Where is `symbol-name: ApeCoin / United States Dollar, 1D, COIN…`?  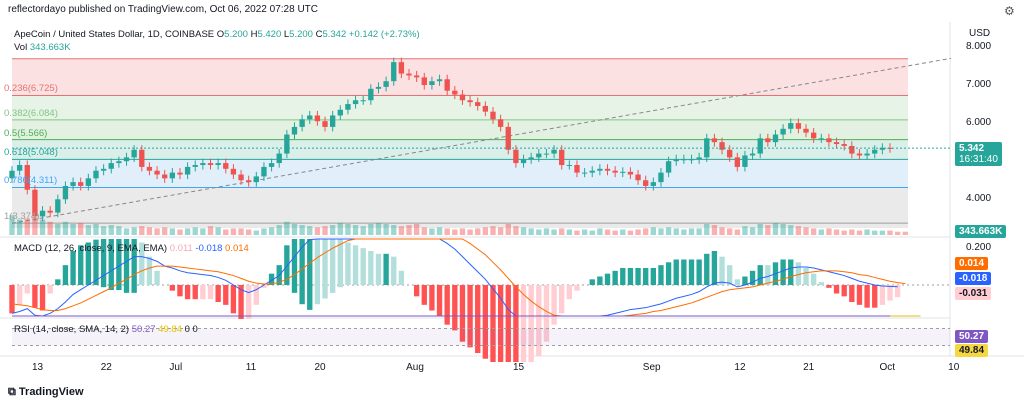
symbol-name: ApeCoin / United States Dollar, 1D, COIN… is located at coordinates (114, 34).